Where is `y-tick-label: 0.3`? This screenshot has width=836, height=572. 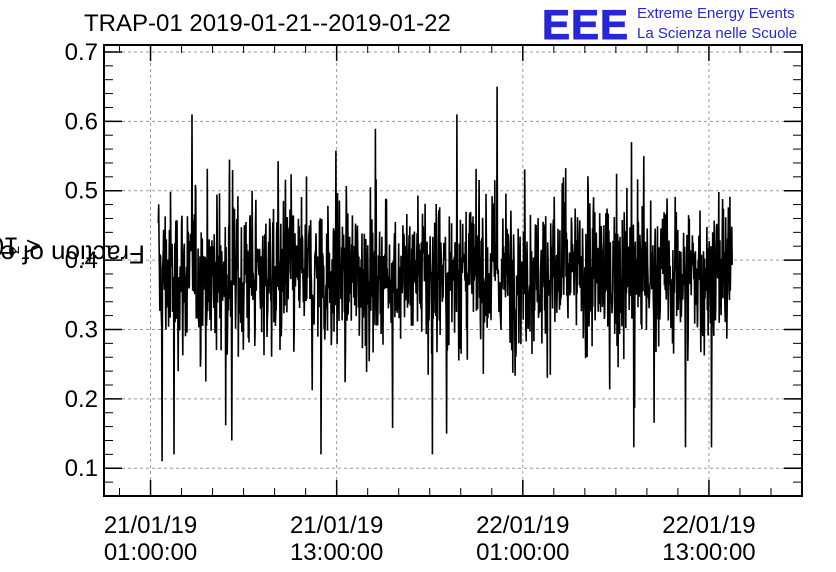
y-tick-label: 0.3 is located at coordinates (81, 329).